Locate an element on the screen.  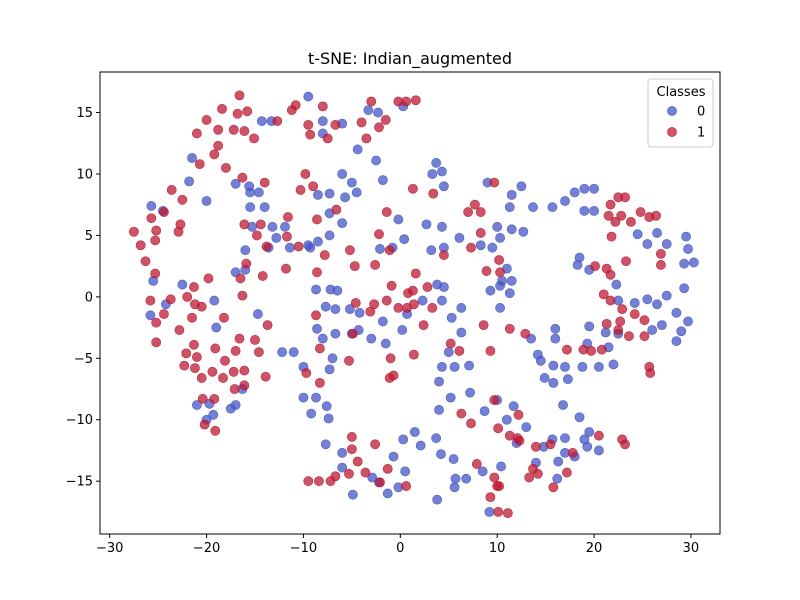
x-tick-label: −30 is located at coordinates (109, 548).